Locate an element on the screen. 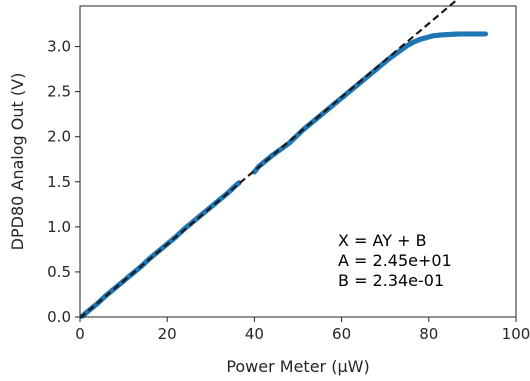  data-point is located at coordinates (485, 34).